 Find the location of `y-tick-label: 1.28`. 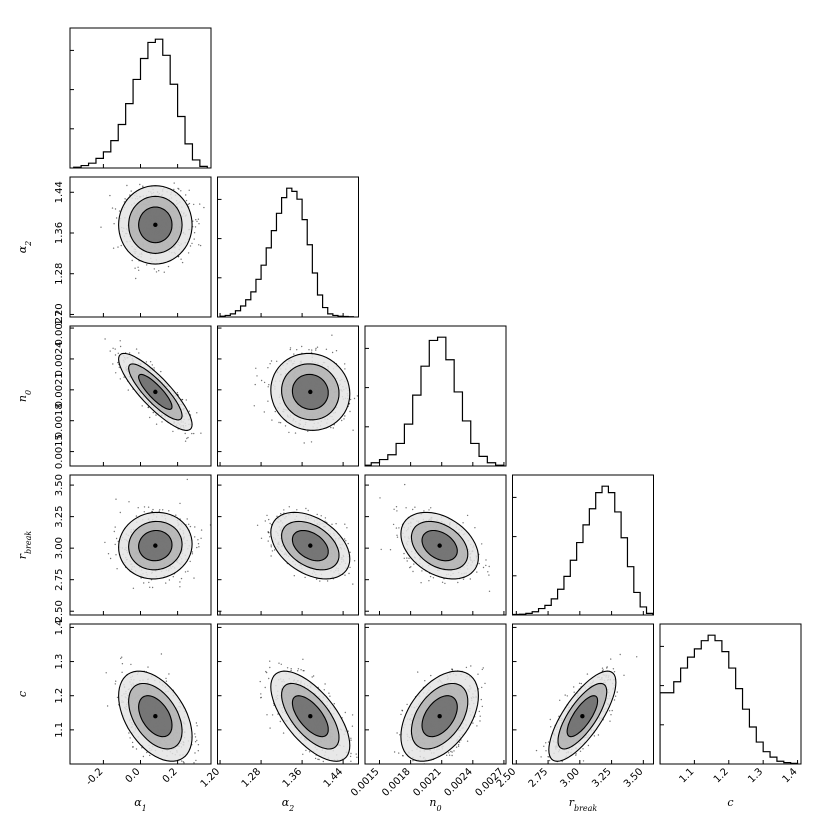

y-tick-label: 1.28 is located at coordinates (59, 274).